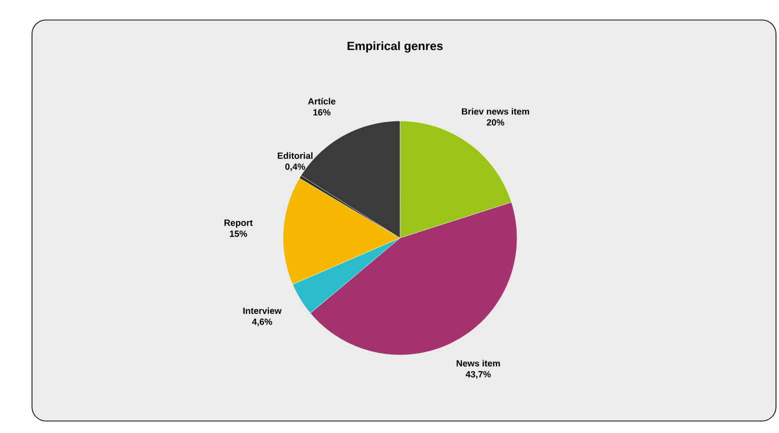 This screenshot has height=433, width=779. I want to click on slice-label: Briev news item, so click(496, 111).